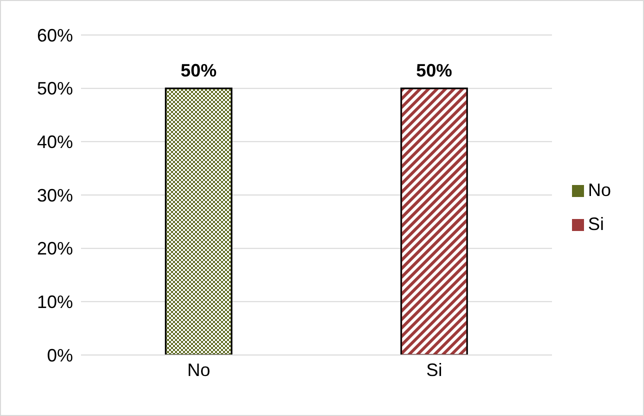  Describe the element at coordinates (59, 355) in the screenshot. I see `y-tick-label: 0%` at that location.